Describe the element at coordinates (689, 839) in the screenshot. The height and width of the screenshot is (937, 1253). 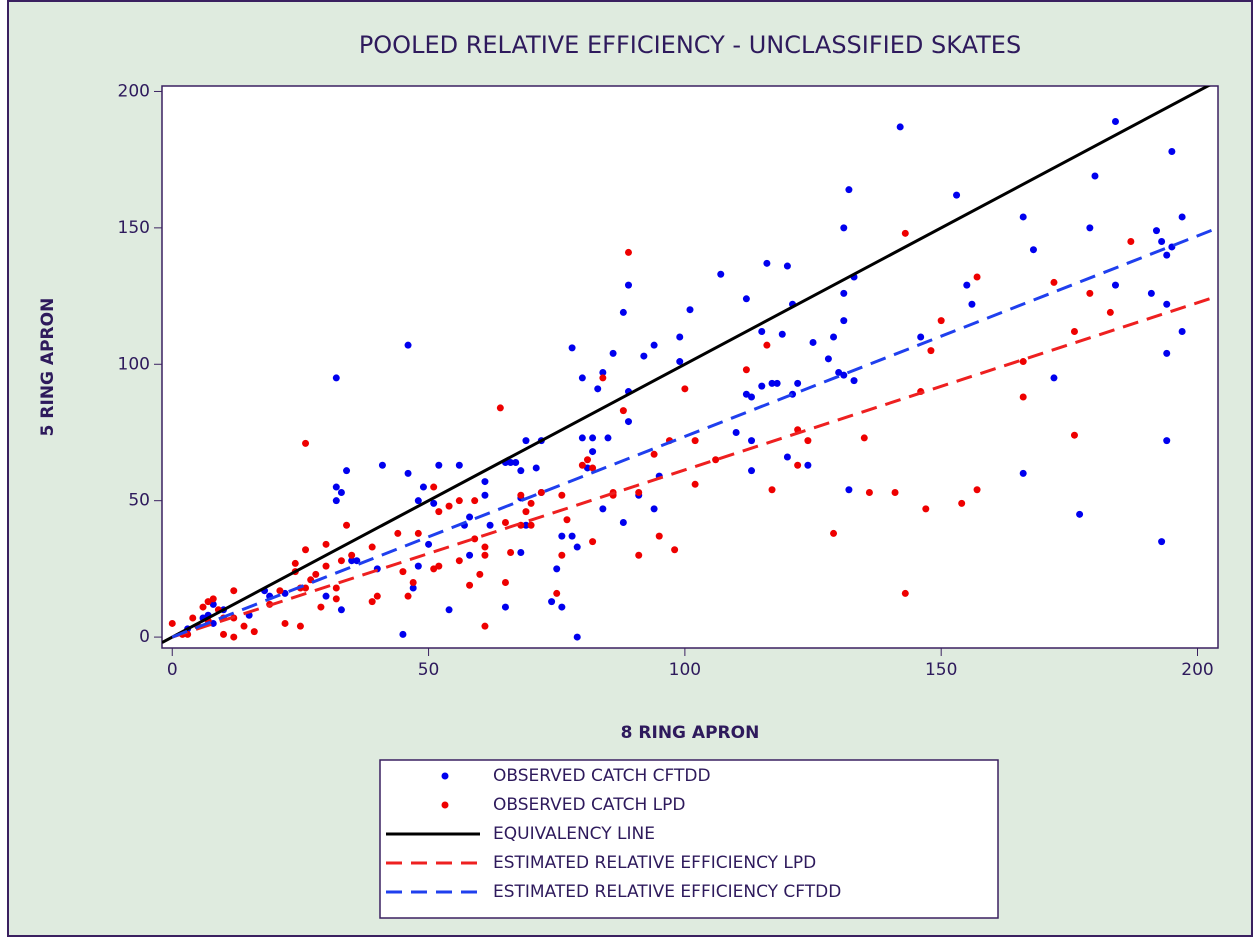
I see `legend-box` at that location.